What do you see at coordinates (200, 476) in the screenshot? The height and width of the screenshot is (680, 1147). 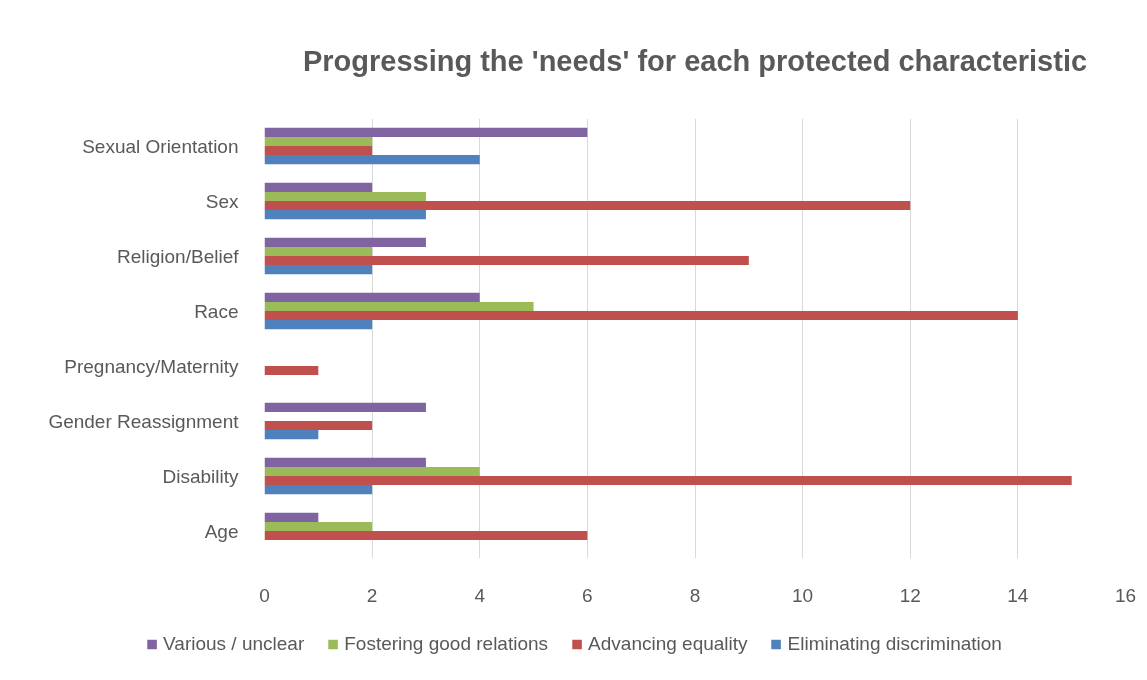 I see `y-tick-label: Disability` at bounding box center [200, 476].